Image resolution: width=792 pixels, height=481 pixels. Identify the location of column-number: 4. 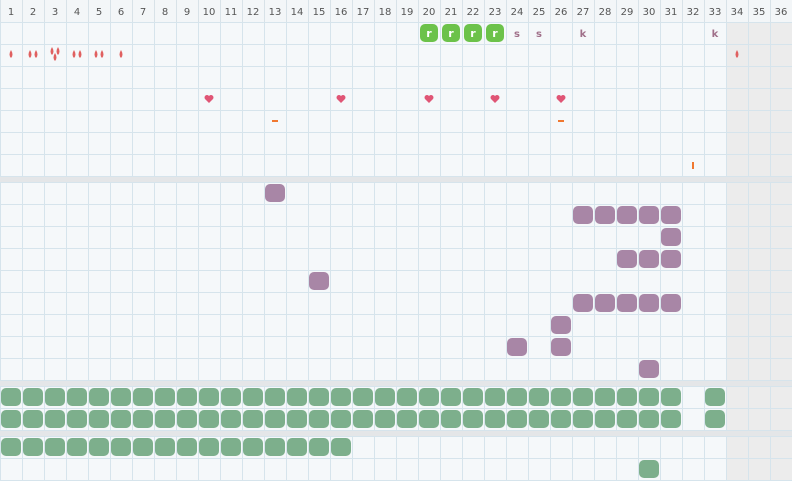
(77, 12).